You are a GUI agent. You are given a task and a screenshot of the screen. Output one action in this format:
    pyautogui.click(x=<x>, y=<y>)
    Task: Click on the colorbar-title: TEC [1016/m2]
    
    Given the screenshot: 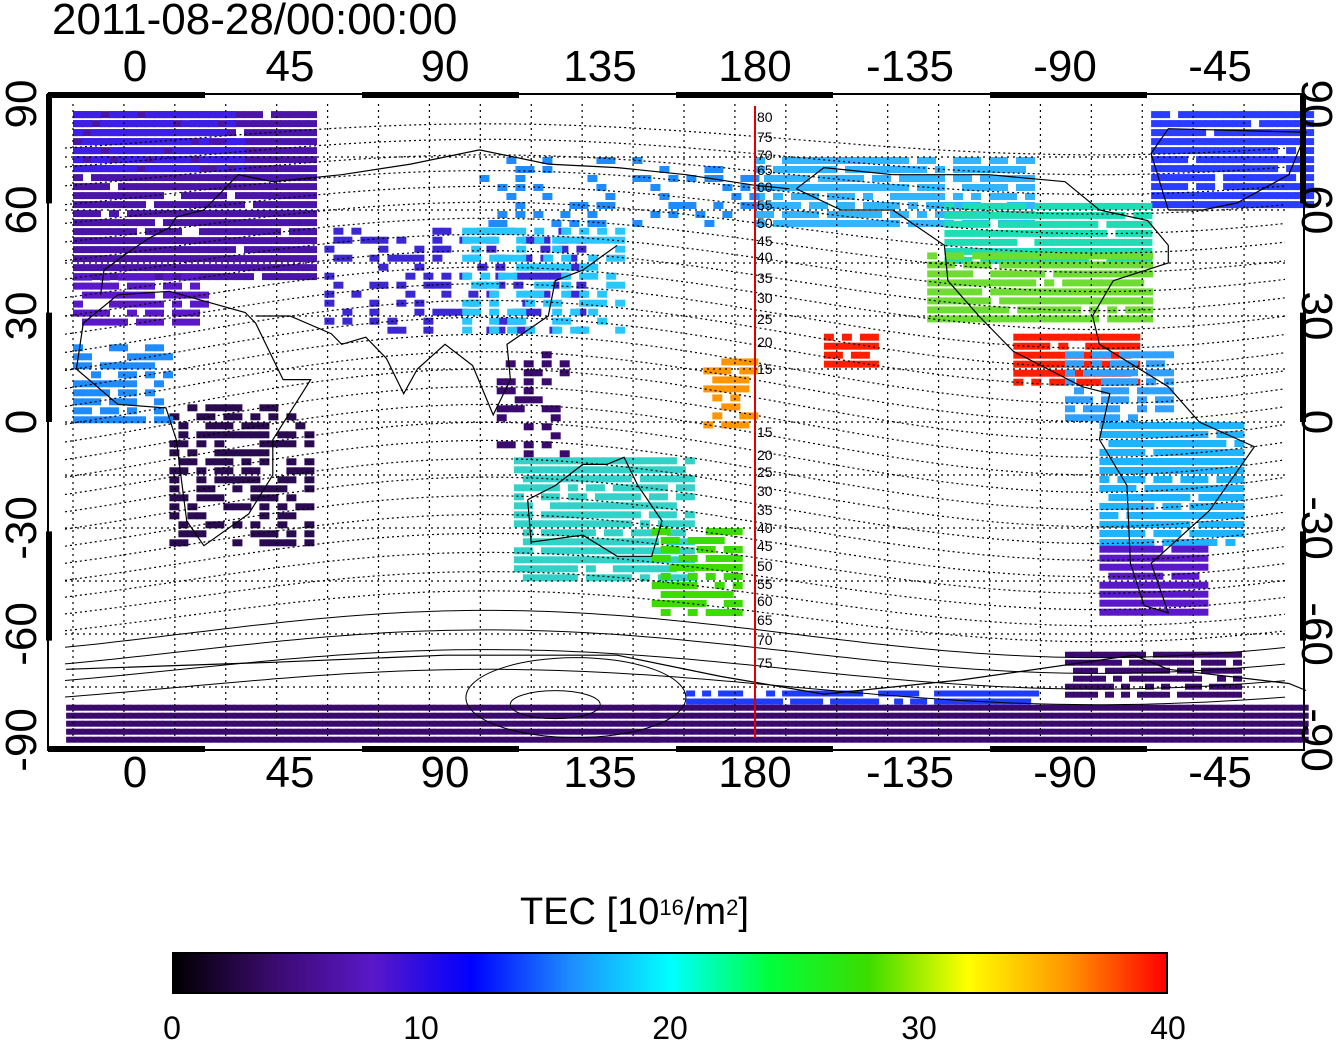 What is the action you would take?
    pyautogui.click(x=634, y=912)
    